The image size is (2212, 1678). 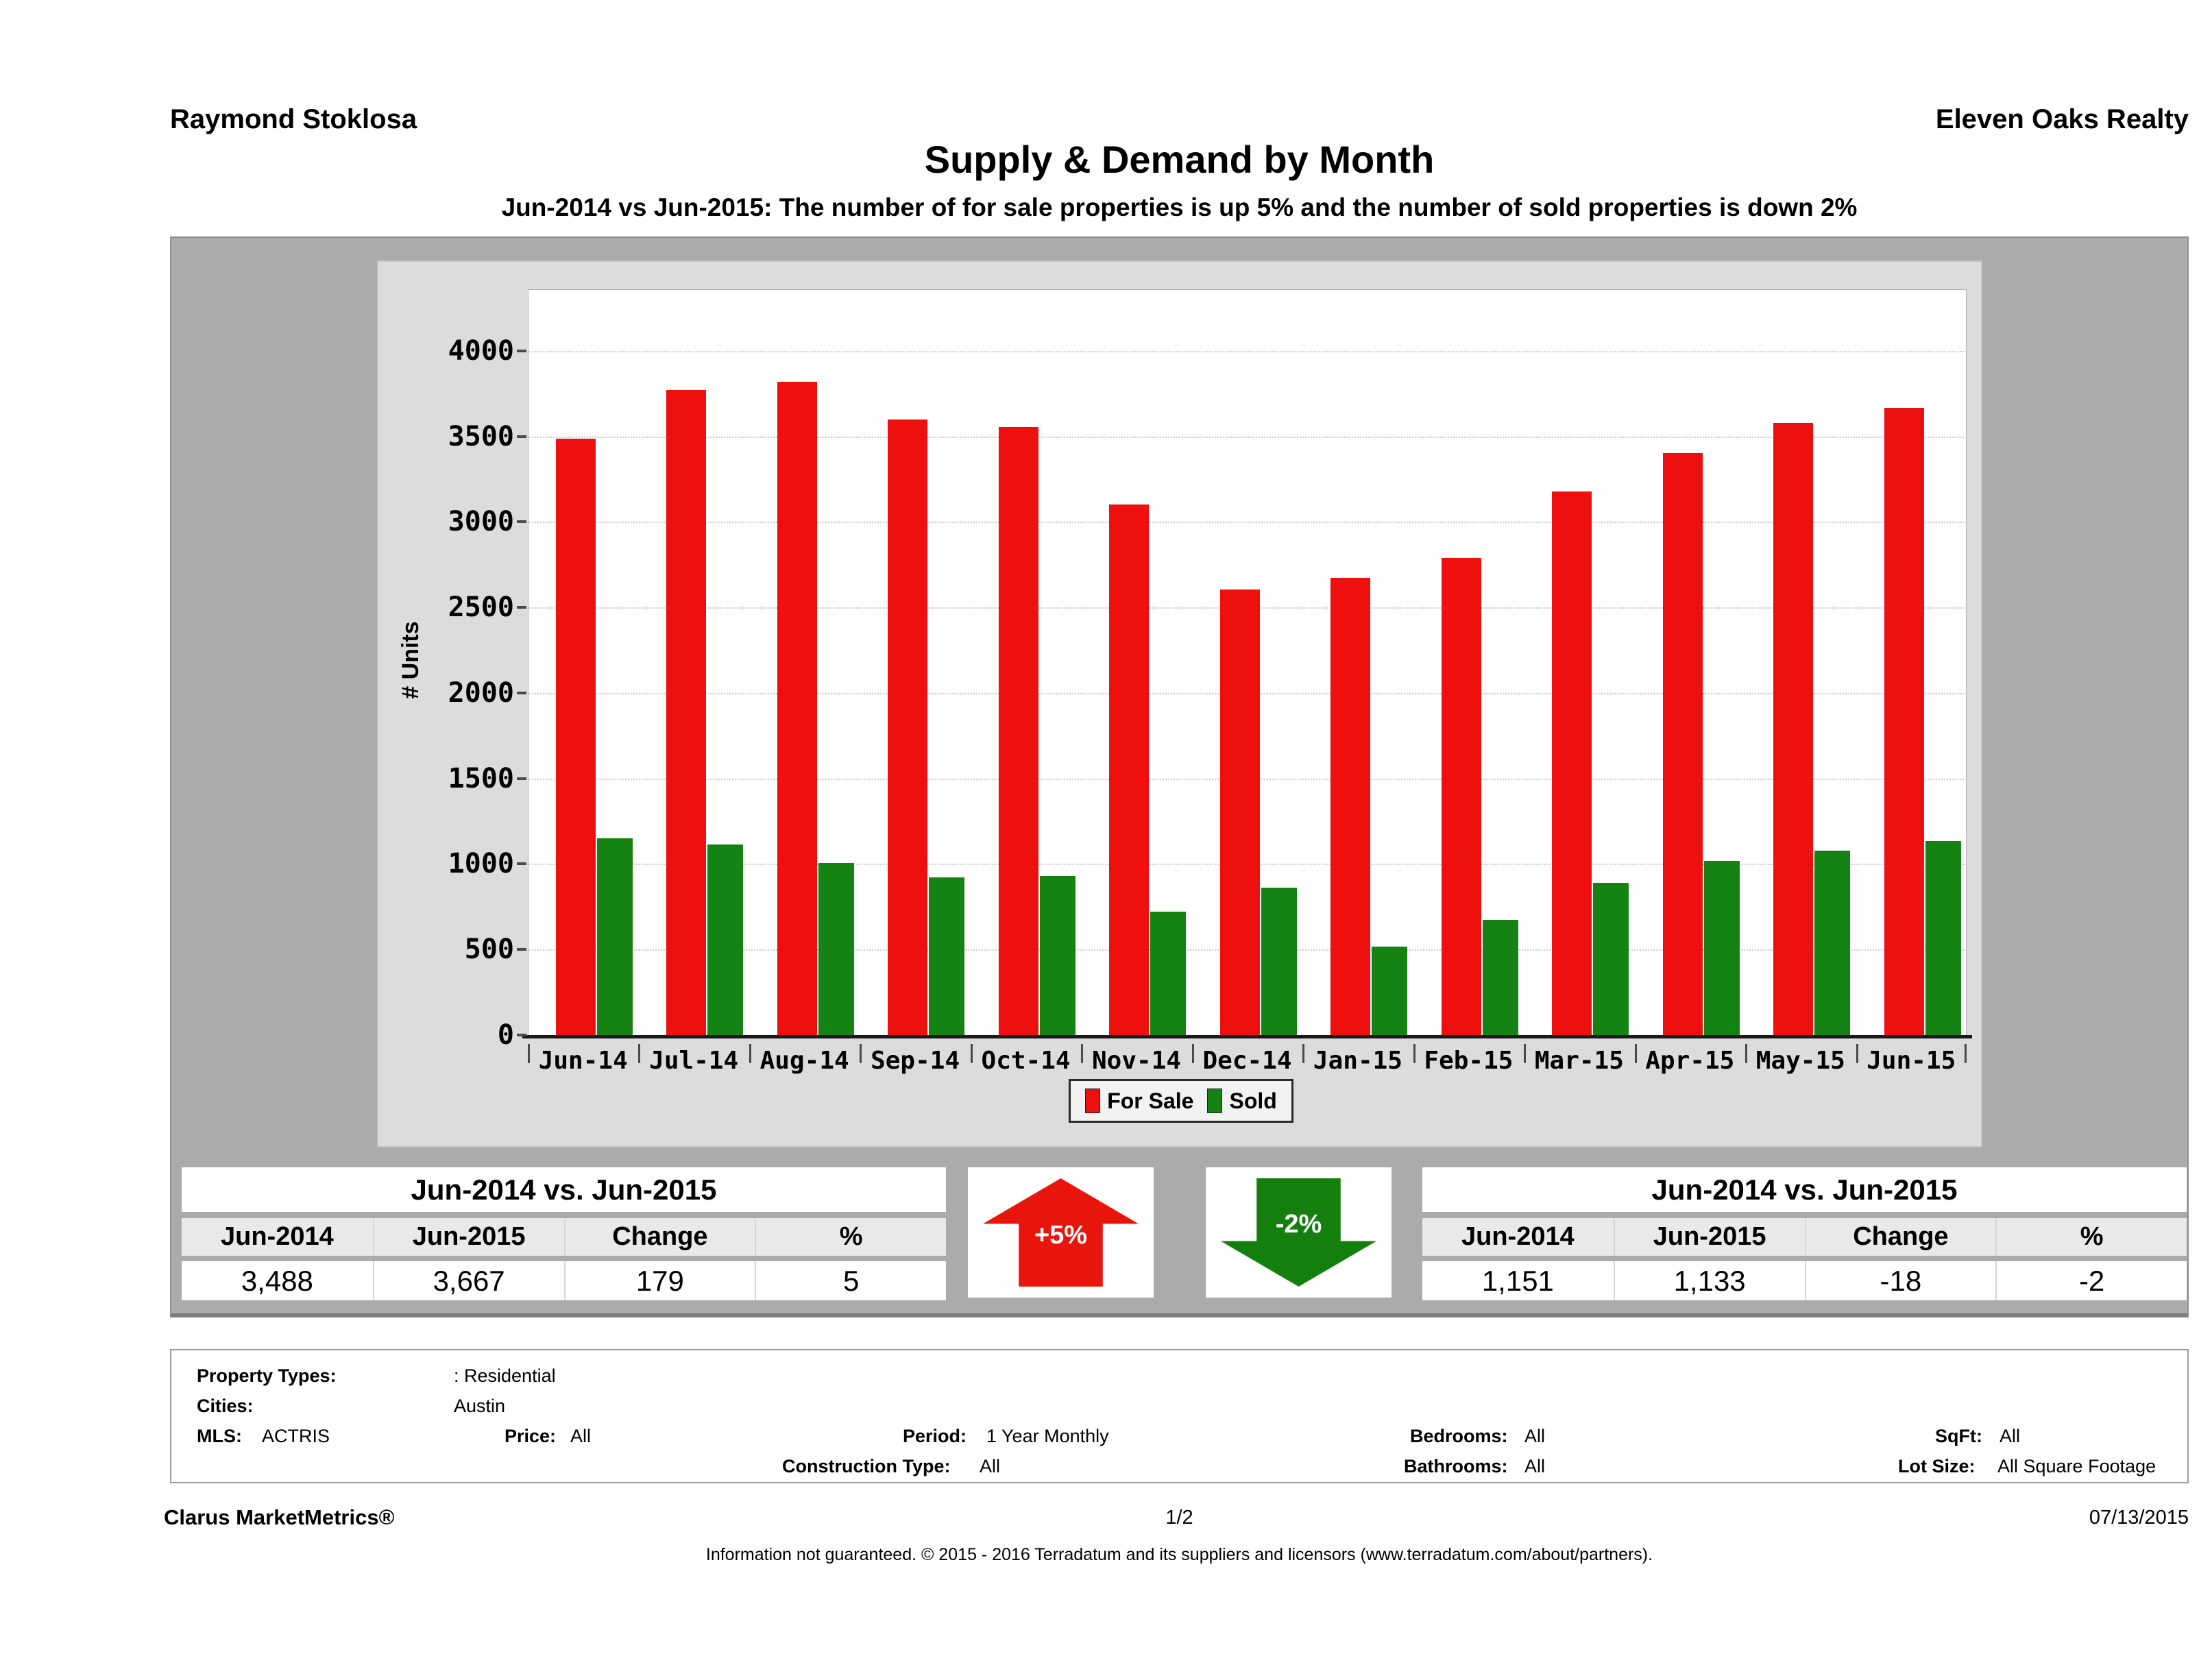 I want to click on bedrooms-value: All, so click(x=1535, y=1436).